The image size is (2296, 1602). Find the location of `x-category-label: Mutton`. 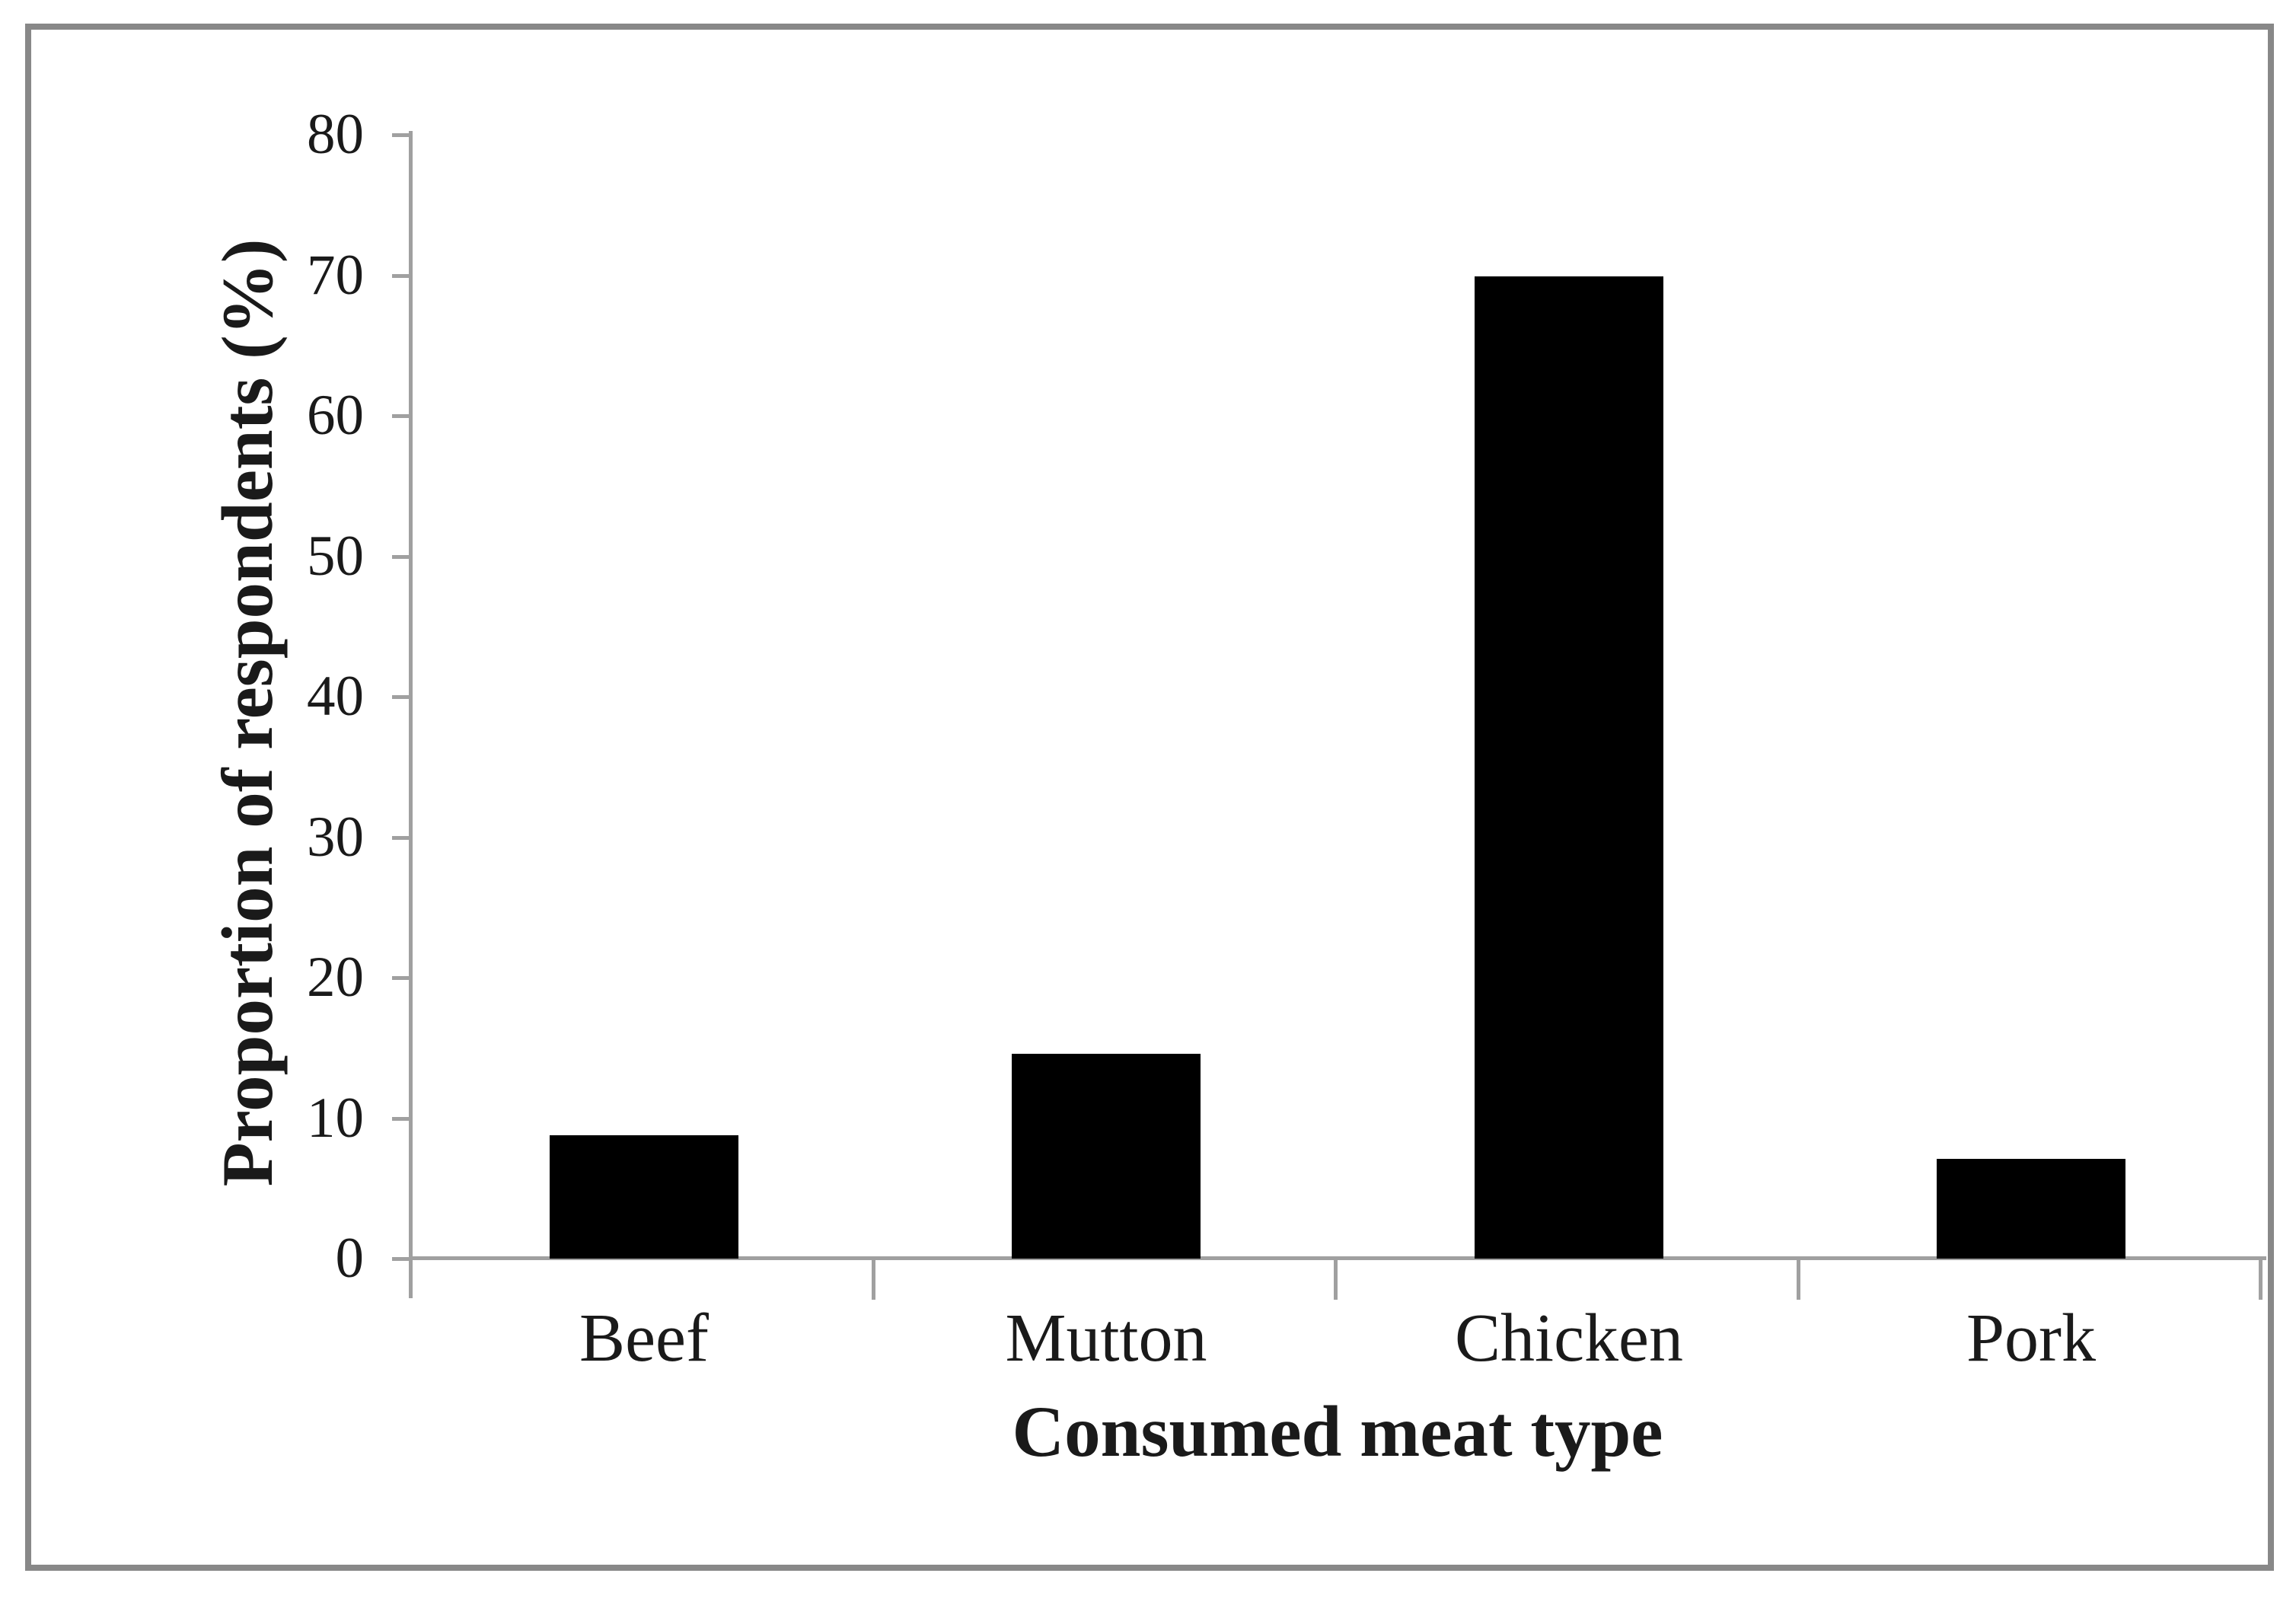

x-category-label: Mutton is located at coordinates (1106, 1338).